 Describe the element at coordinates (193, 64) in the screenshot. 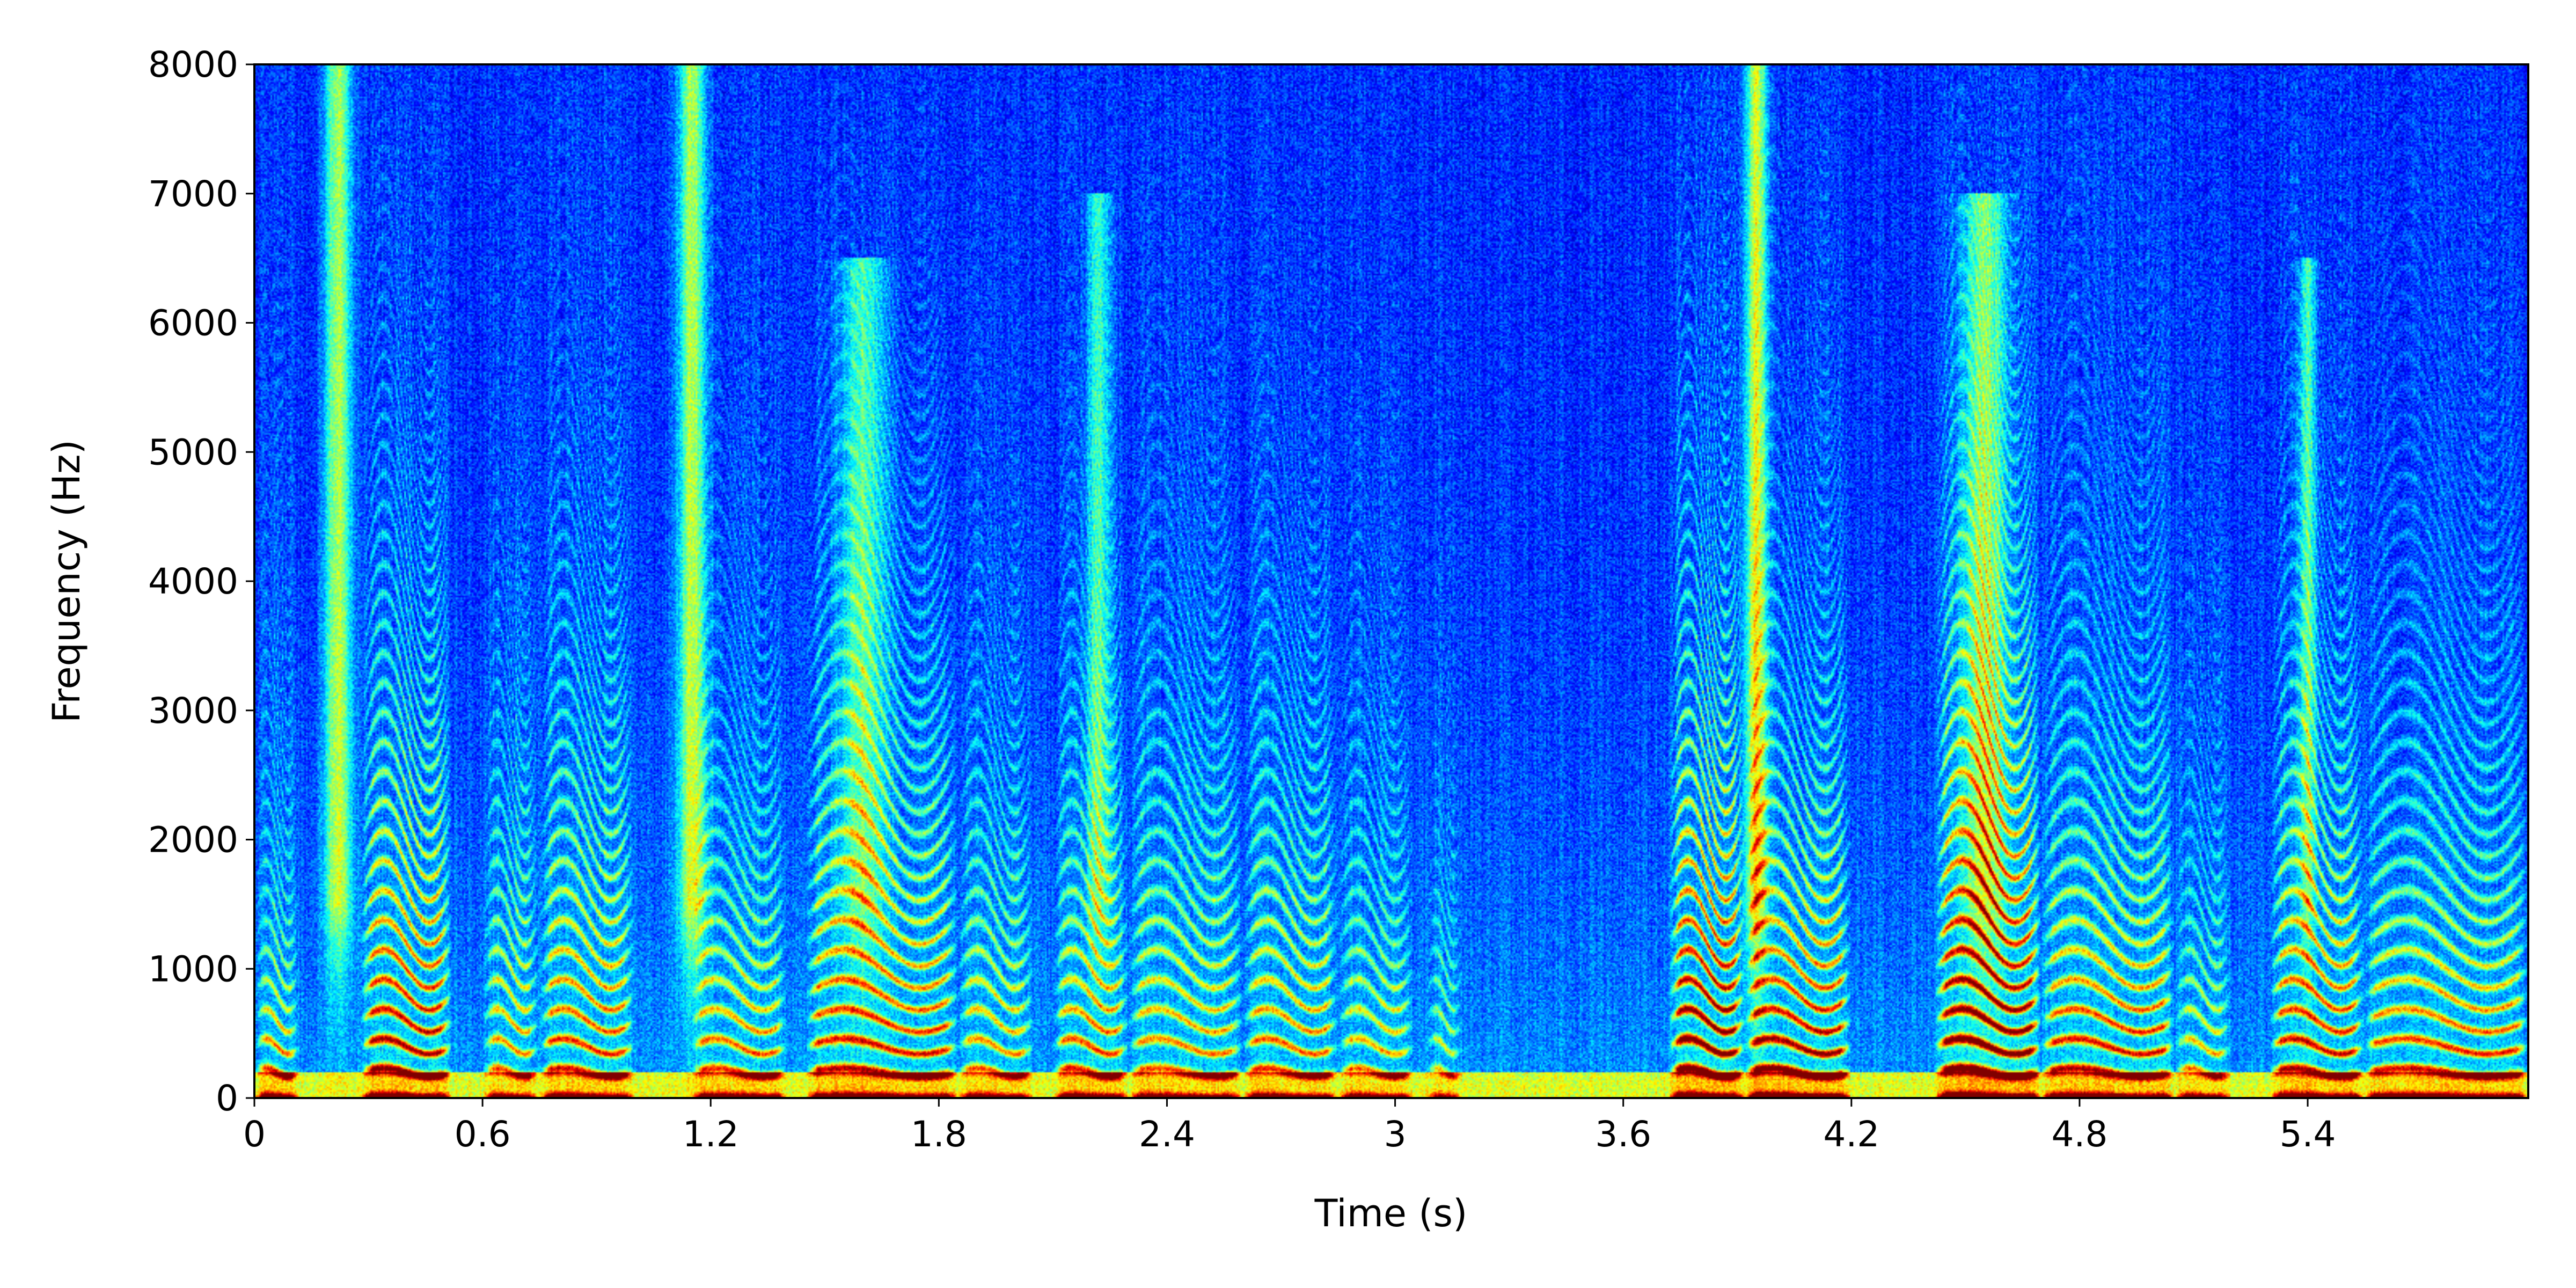

I see `y-tick-label: 8000` at that location.